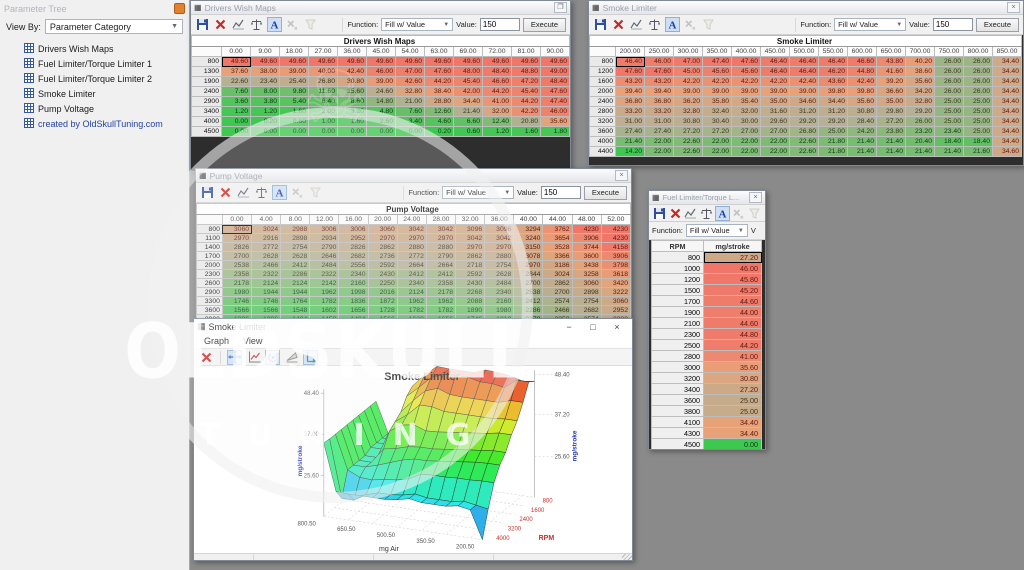  What do you see at coordinates (439, 51) in the screenshot?
I see `column-header: 63.00` at bounding box center [439, 51].